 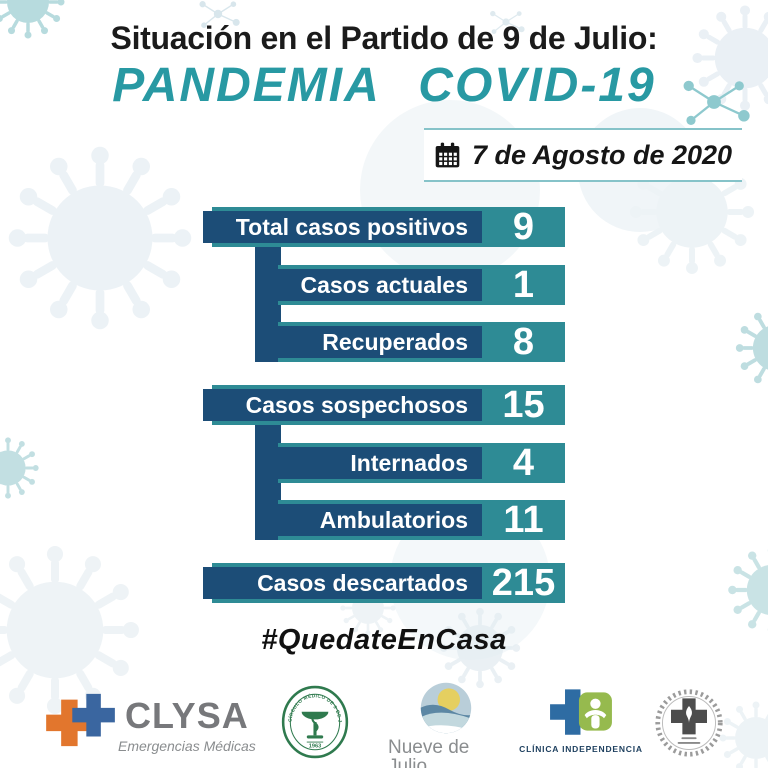 What do you see at coordinates (315, 747) in the screenshot?
I see `circulo-medico-year: 1963` at bounding box center [315, 747].